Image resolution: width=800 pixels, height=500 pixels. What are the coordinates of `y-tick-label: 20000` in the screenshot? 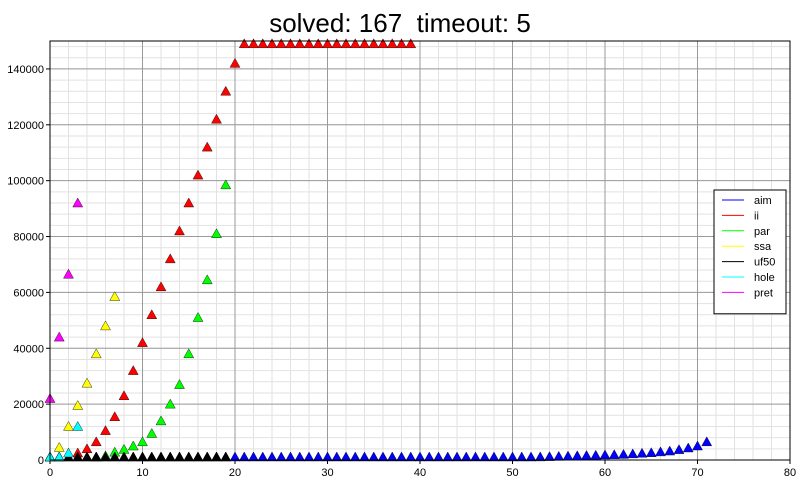 It's located at (28, 405).